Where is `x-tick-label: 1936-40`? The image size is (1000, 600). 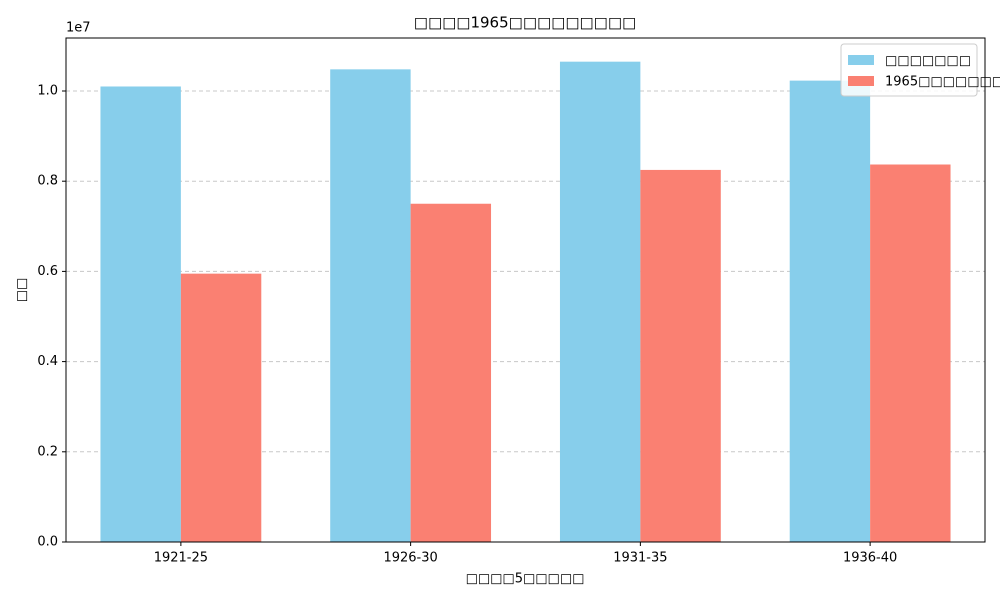 x-tick-label: 1936-40 is located at coordinates (870, 558).